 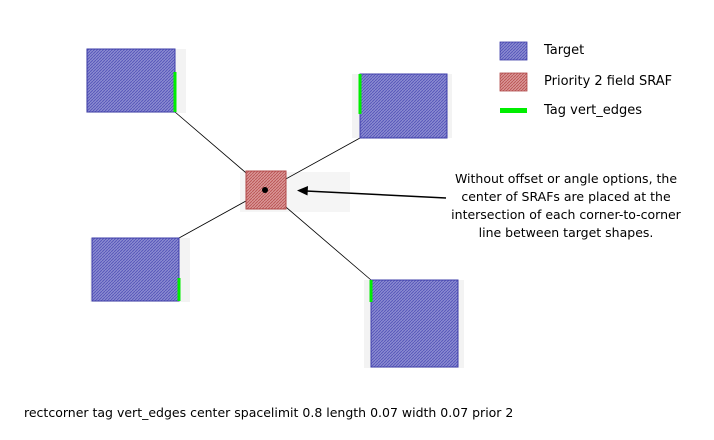 I want to click on legend-target-label: Target, so click(x=564, y=50).